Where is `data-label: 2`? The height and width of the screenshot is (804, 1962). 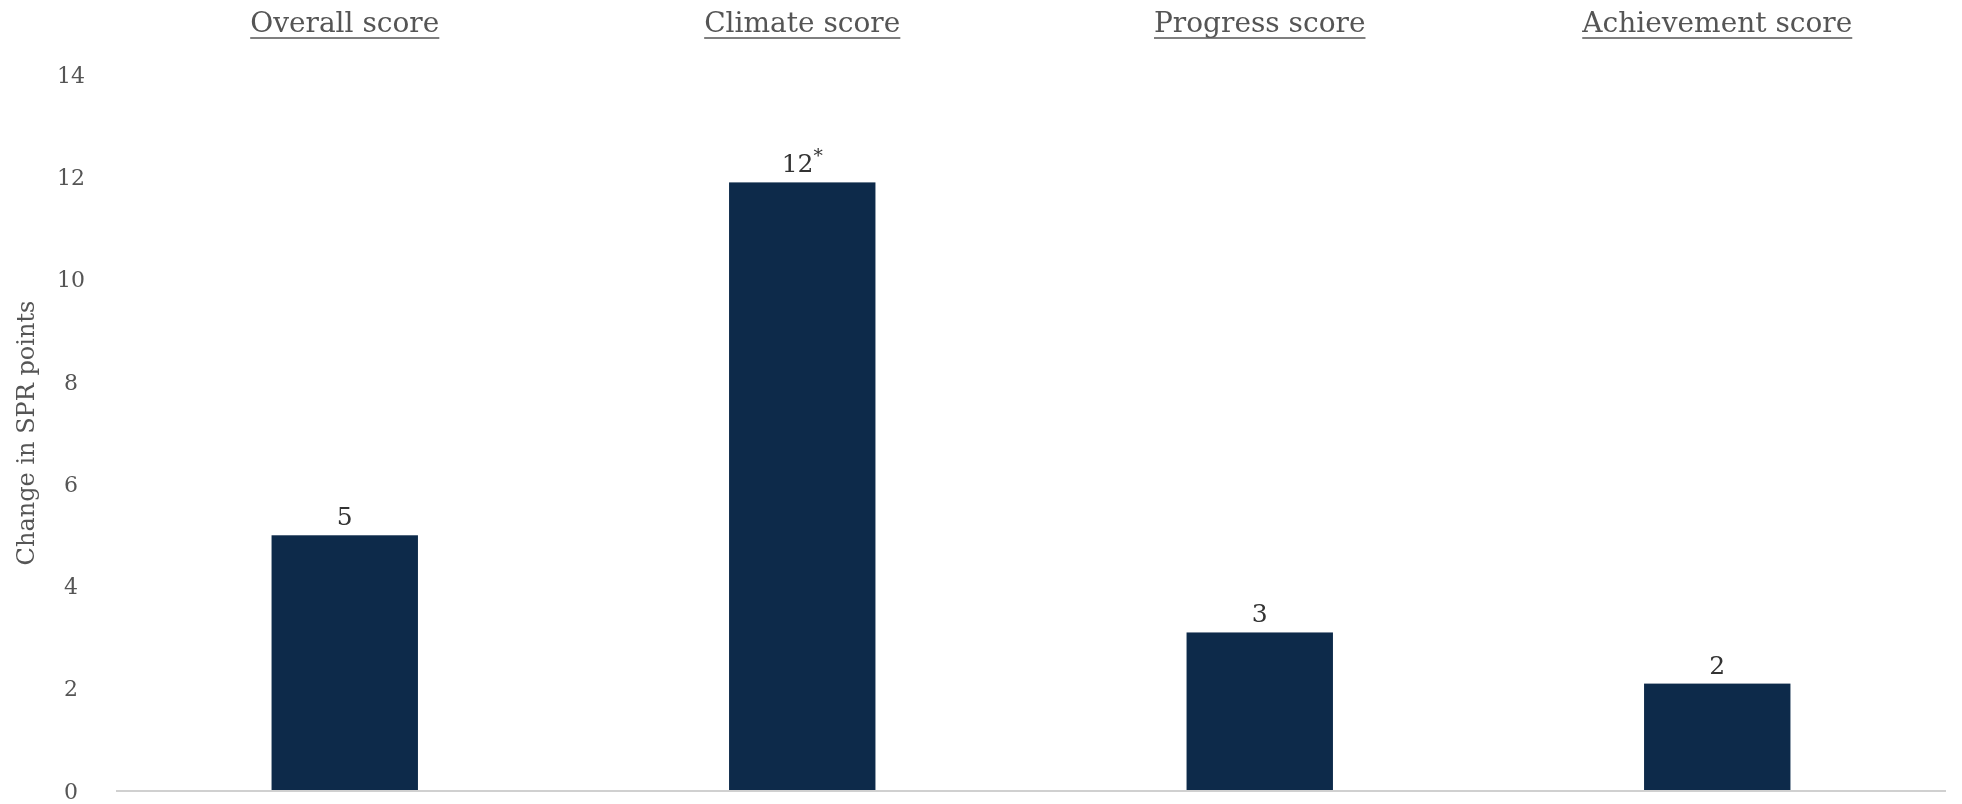 data-label: 2 is located at coordinates (1717, 665).